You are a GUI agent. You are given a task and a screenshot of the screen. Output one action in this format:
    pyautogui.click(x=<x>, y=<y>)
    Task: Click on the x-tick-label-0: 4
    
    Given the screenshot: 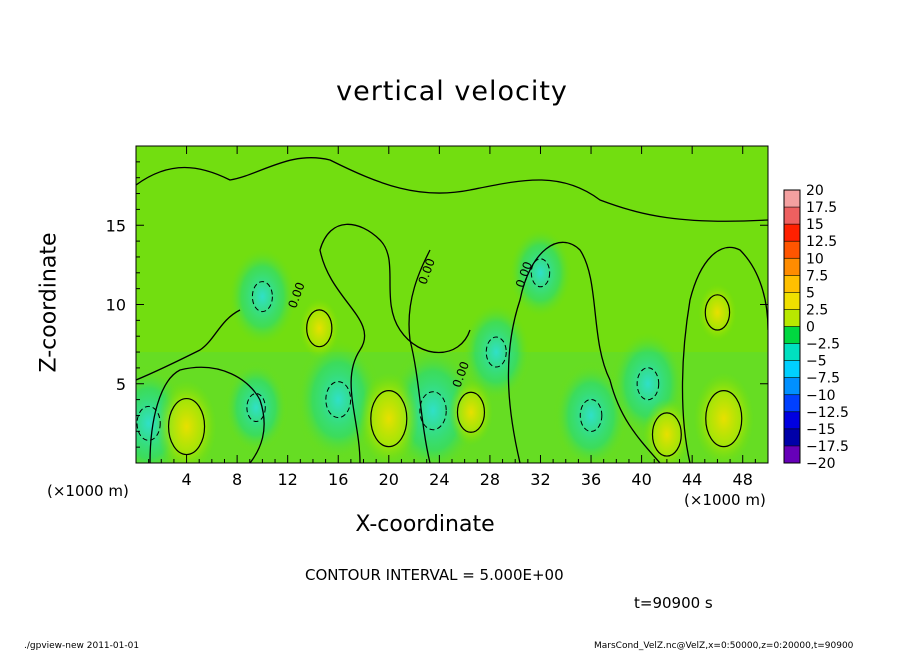 What is the action you would take?
    pyautogui.click(x=186, y=479)
    